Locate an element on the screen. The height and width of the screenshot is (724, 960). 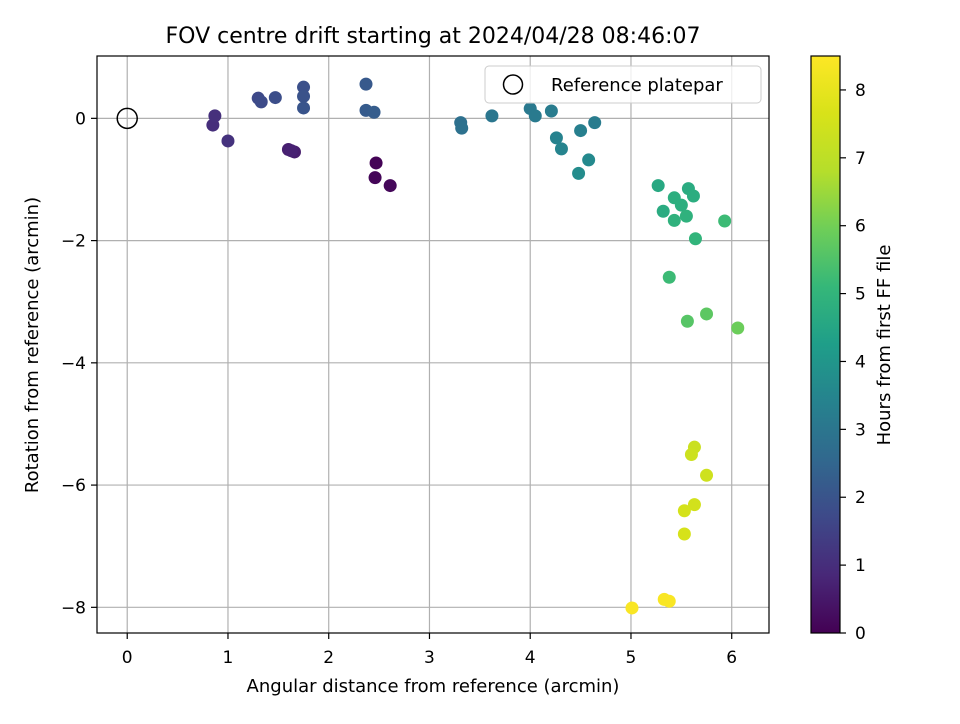
colorbar: 0 1 2 3 4 5 6 7 8 Hours from first FF file is located at coordinates (852, 349).